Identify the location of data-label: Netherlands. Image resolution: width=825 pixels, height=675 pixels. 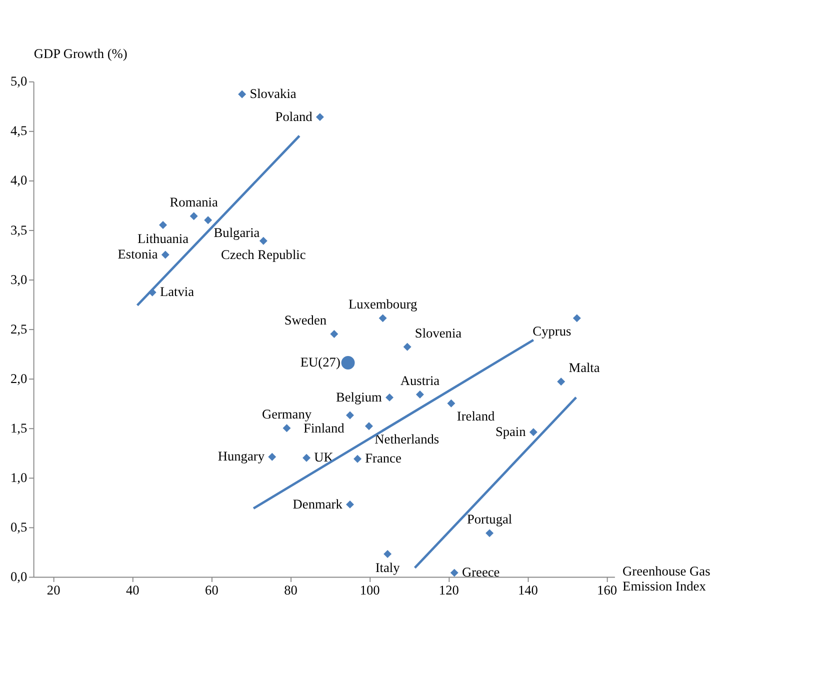
(407, 438).